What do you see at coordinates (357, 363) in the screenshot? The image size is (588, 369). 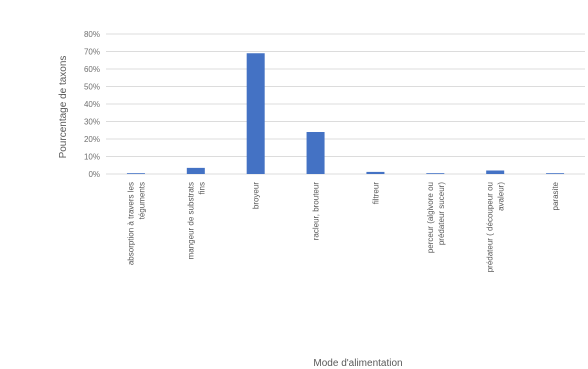 I see `x-axis-title: Mode d'alimentation` at bounding box center [357, 363].